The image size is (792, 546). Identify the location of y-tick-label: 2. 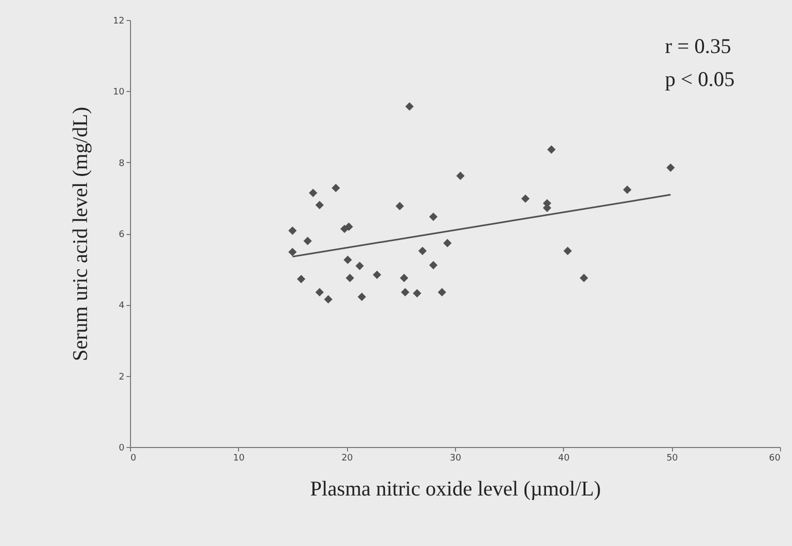
(121, 377).